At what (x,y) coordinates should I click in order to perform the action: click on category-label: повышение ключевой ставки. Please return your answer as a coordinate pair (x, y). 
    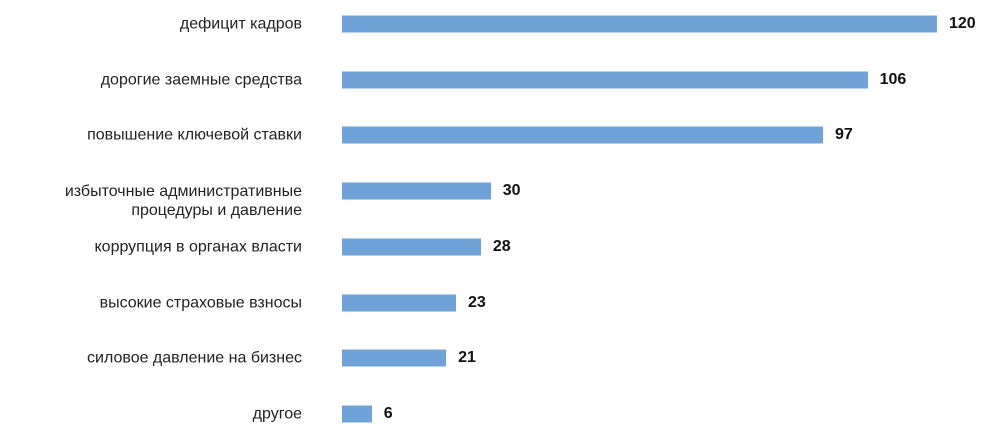
    Looking at the image, I should click on (194, 135).